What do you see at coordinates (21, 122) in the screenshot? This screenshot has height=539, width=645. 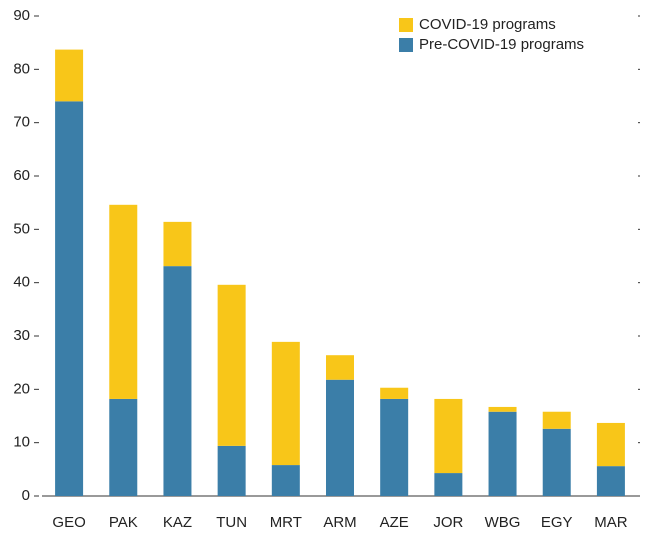 I see `y-tick-label: 70` at bounding box center [21, 122].